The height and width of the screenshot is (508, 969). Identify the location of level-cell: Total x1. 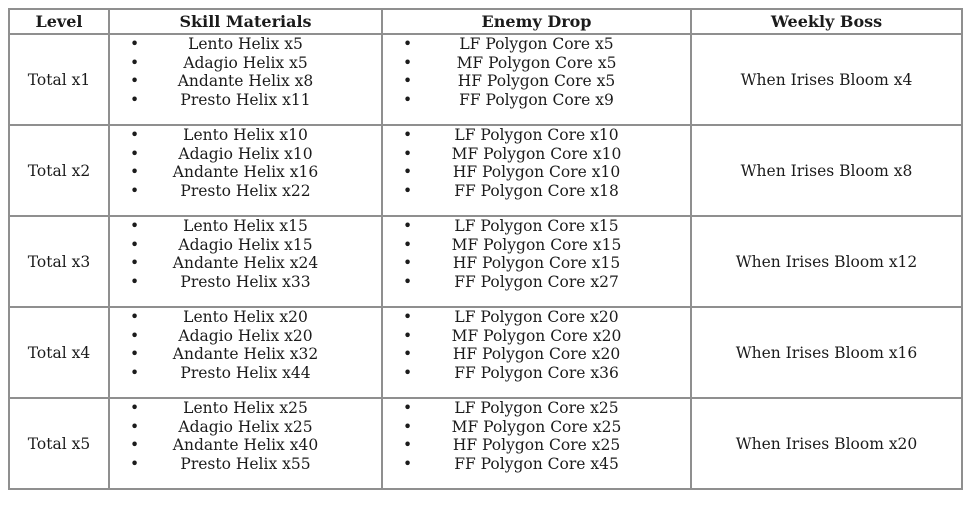
(59, 79).